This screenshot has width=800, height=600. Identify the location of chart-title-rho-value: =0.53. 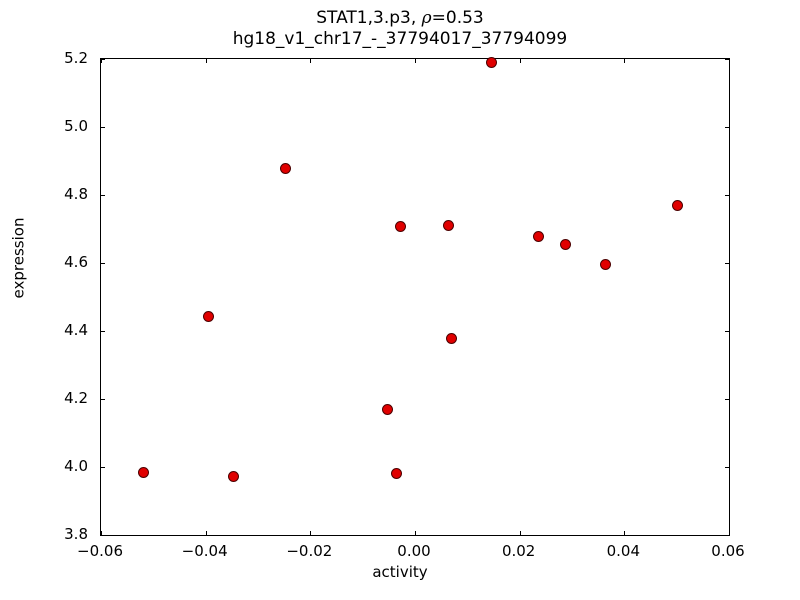
(457, 18).